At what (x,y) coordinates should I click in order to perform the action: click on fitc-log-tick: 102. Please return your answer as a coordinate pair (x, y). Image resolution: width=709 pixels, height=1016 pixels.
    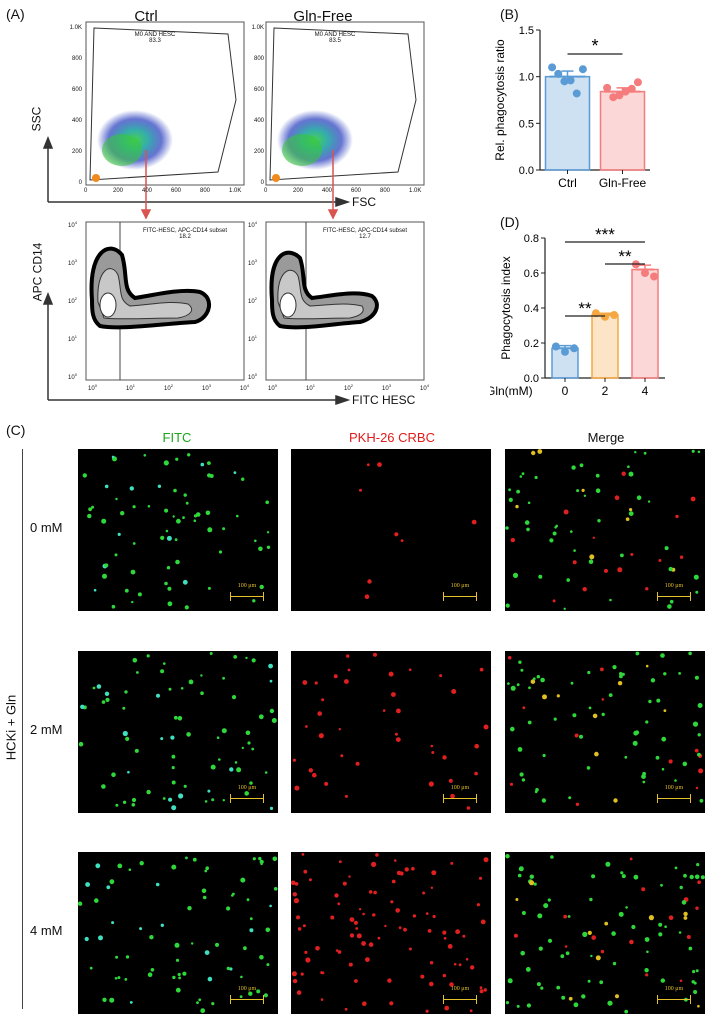
    Looking at the image, I should click on (168, 387).